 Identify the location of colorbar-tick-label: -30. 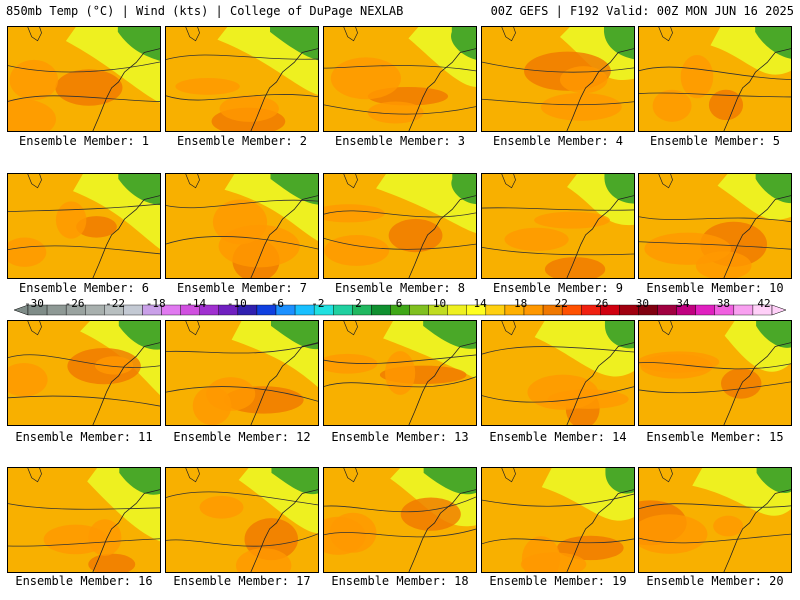
(34, 303).